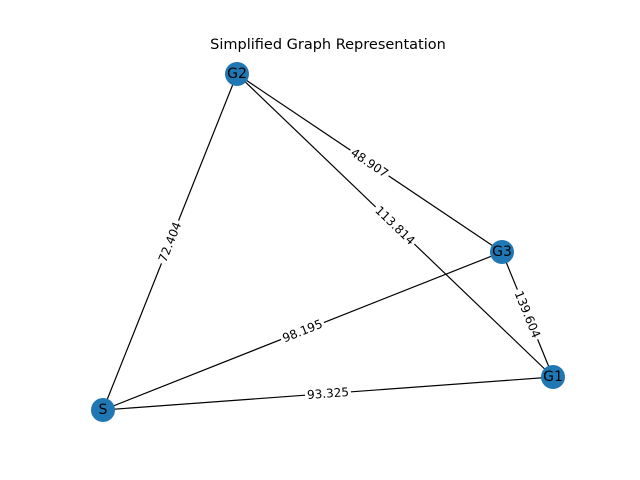 The image size is (640, 480). I want to click on node-label: G3, so click(502, 252).